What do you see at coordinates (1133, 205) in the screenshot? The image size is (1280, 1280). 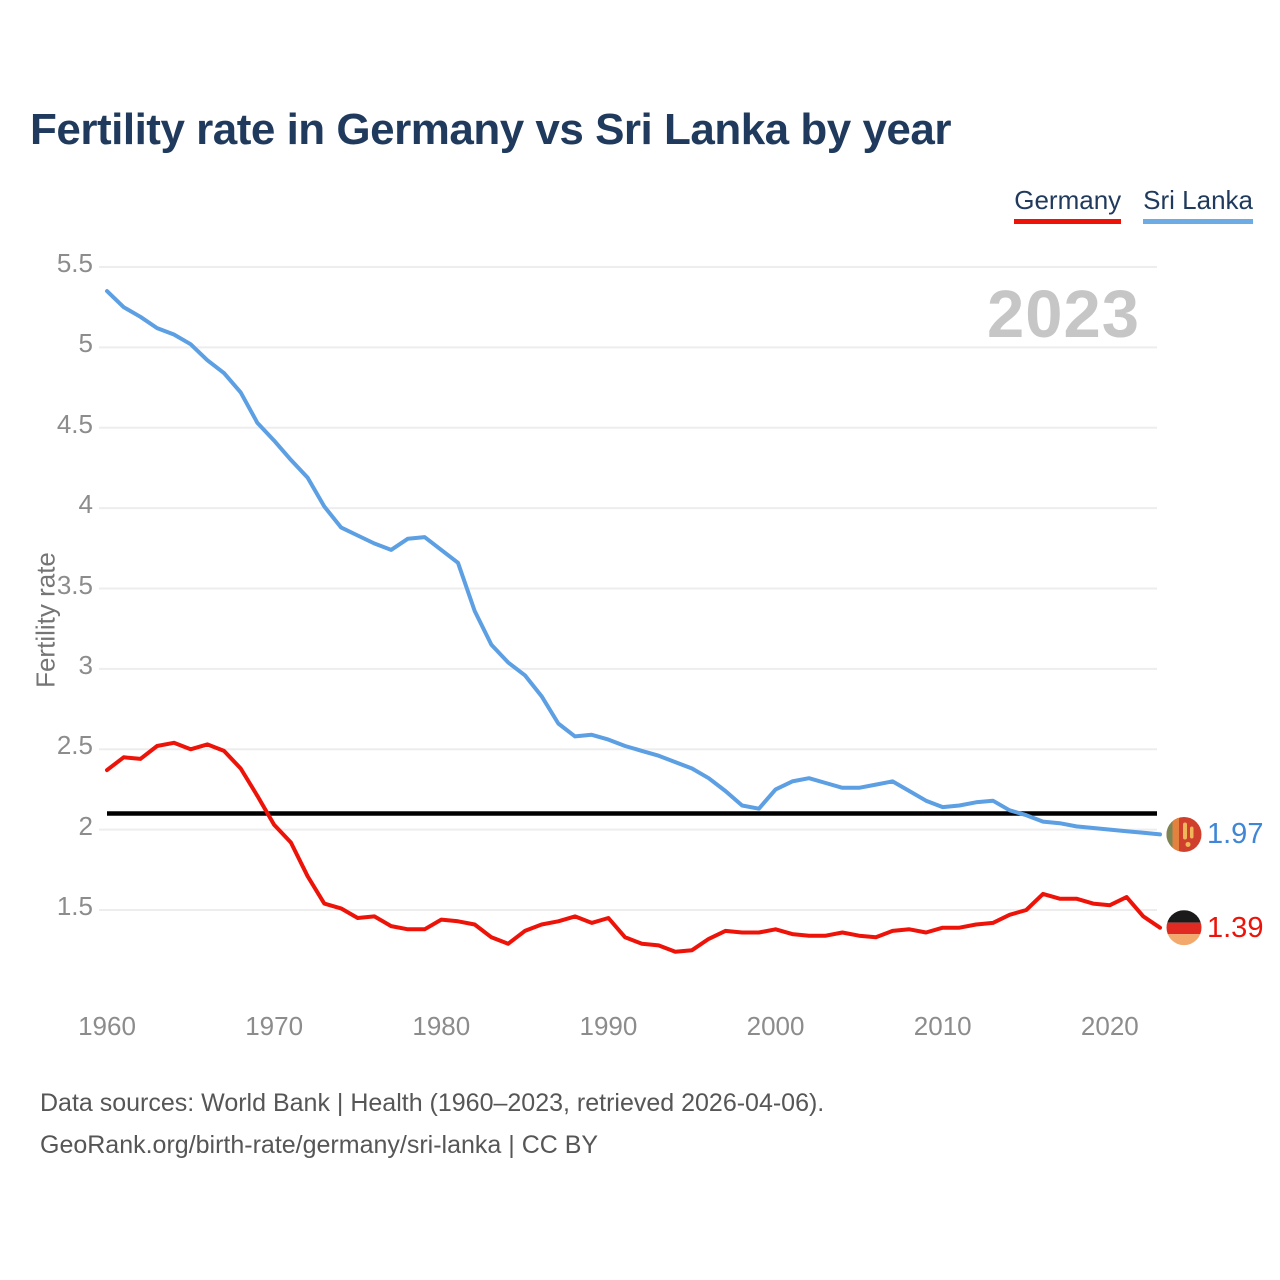 I see `legend: Germany Sri Lanka` at bounding box center [1133, 205].